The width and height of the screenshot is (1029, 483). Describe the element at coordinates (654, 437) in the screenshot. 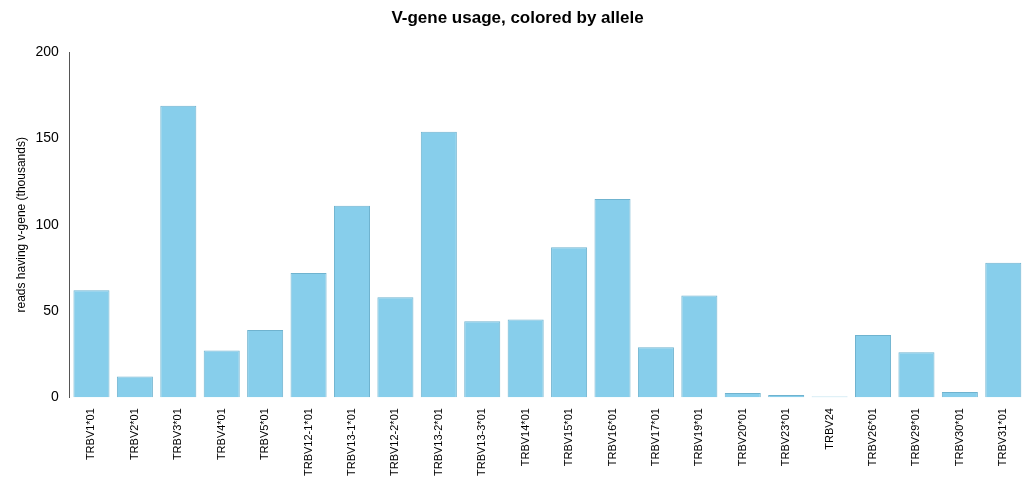

I see `x-tick-label: TRBV17*01` at that location.